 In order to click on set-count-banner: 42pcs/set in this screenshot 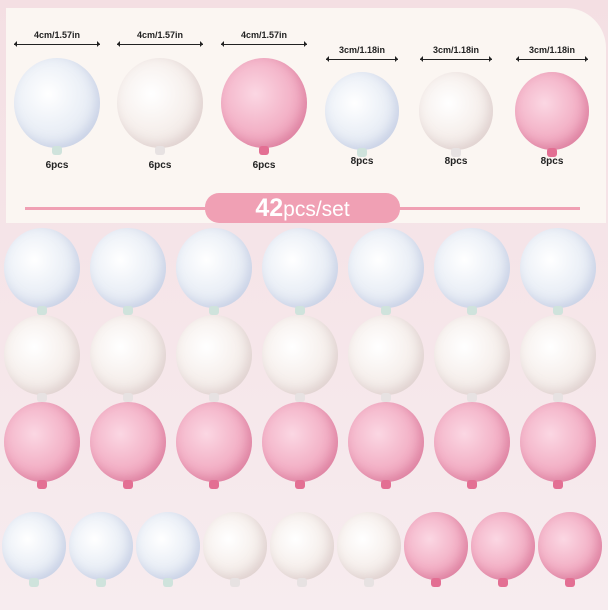, I will do `click(302, 208)`.